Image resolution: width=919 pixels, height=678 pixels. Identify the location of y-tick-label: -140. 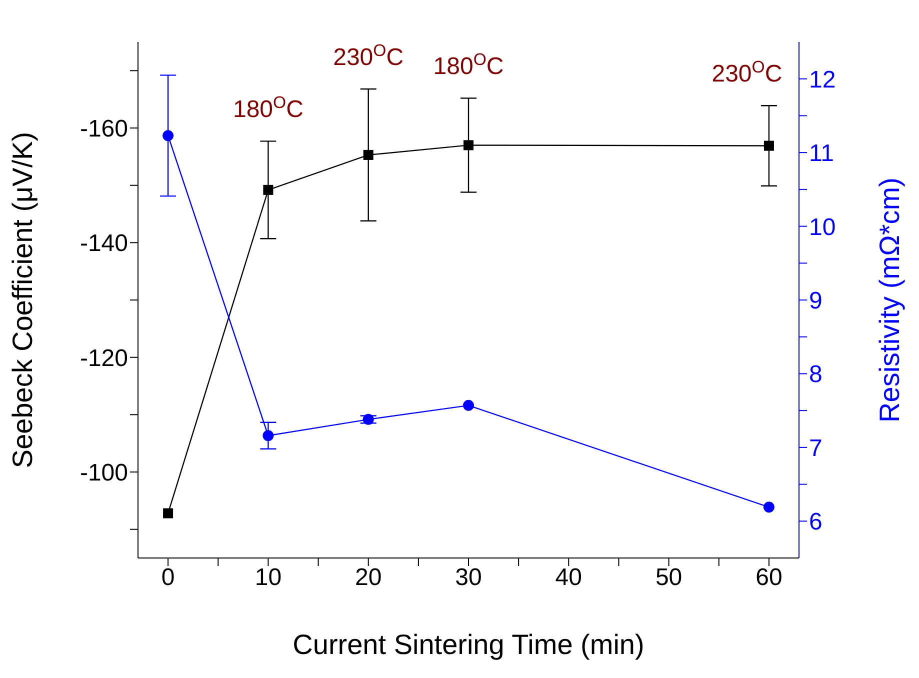
(104, 244).